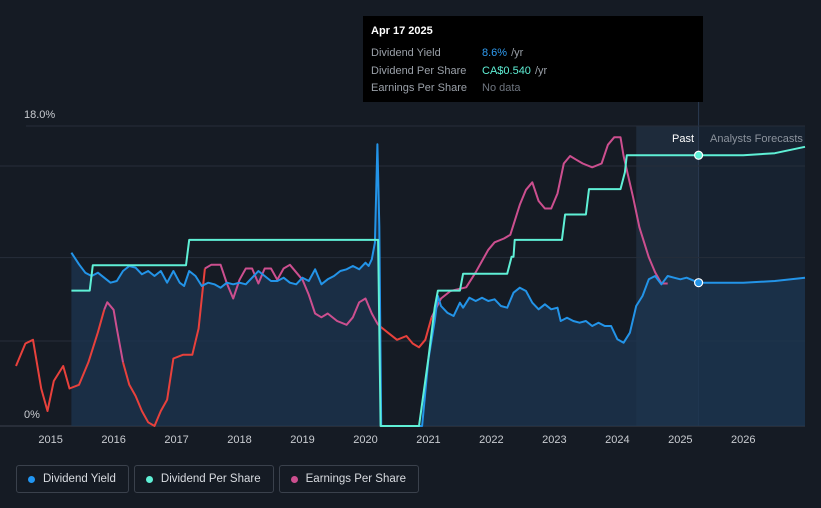 The image size is (821, 508). Describe the element at coordinates (756, 139) in the screenshot. I see `analysts-forecasts-label: Analysts Forecasts` at that location.